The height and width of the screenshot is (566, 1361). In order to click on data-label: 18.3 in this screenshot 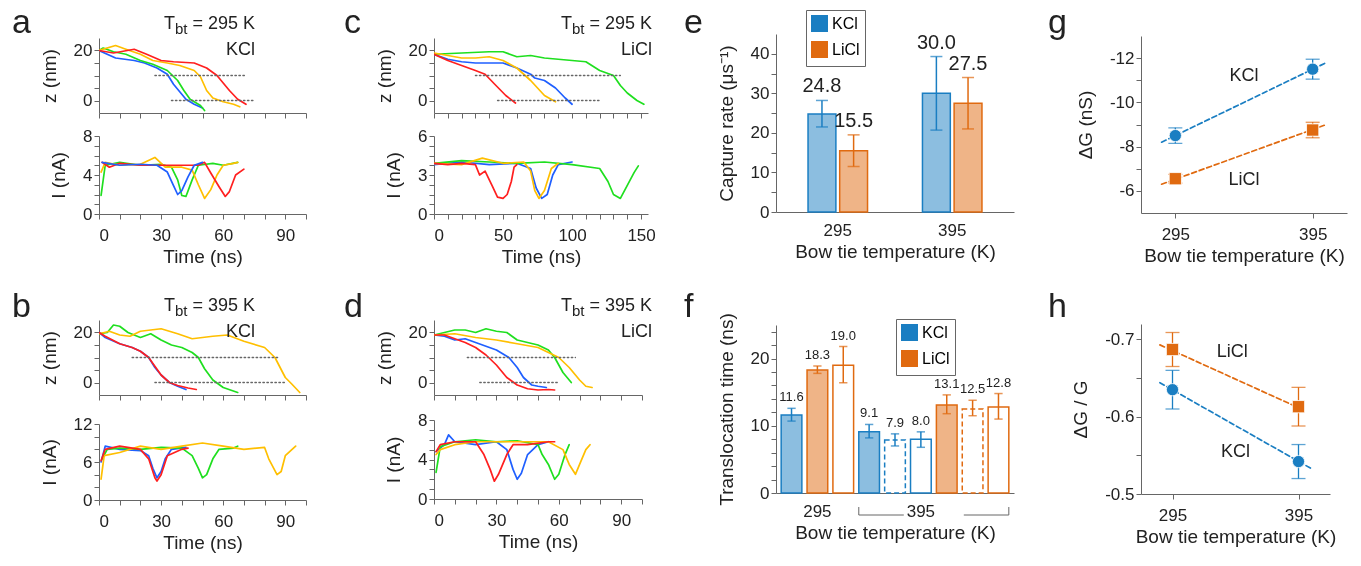, I will do `click(817, 354)`.